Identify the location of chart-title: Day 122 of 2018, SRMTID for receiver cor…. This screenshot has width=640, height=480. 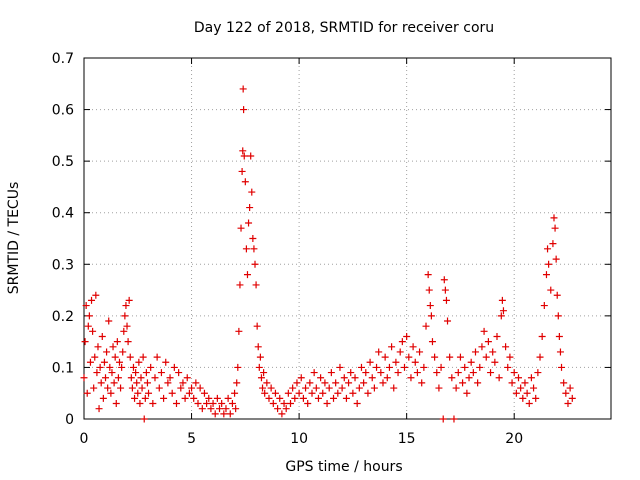
(344, 28).